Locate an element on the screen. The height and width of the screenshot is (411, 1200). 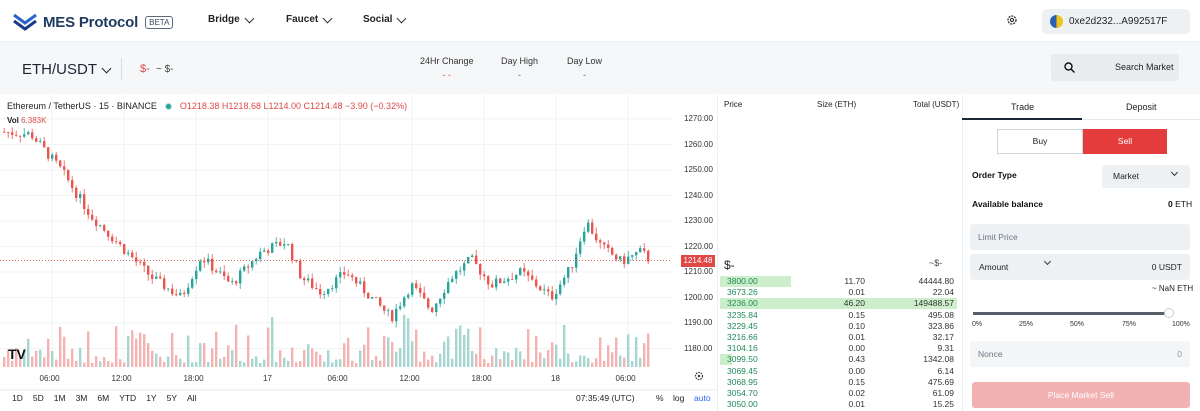
amount-type-select: Amount is located at coordinates (1015, 264).